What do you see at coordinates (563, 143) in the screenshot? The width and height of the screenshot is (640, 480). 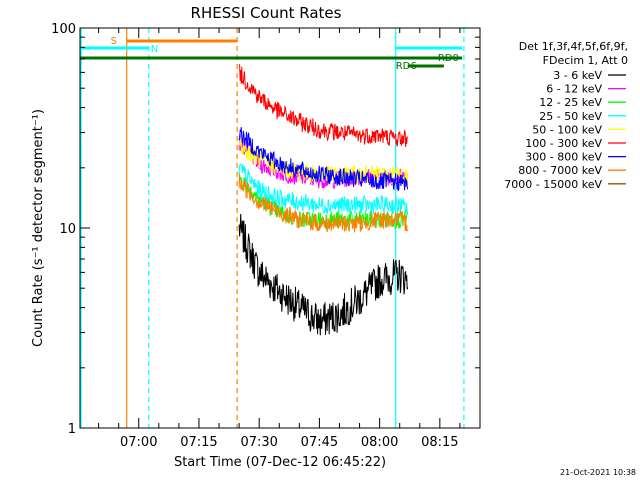 I see `legend-label: 100 - 300 keV` at bounding box center [563, 143].